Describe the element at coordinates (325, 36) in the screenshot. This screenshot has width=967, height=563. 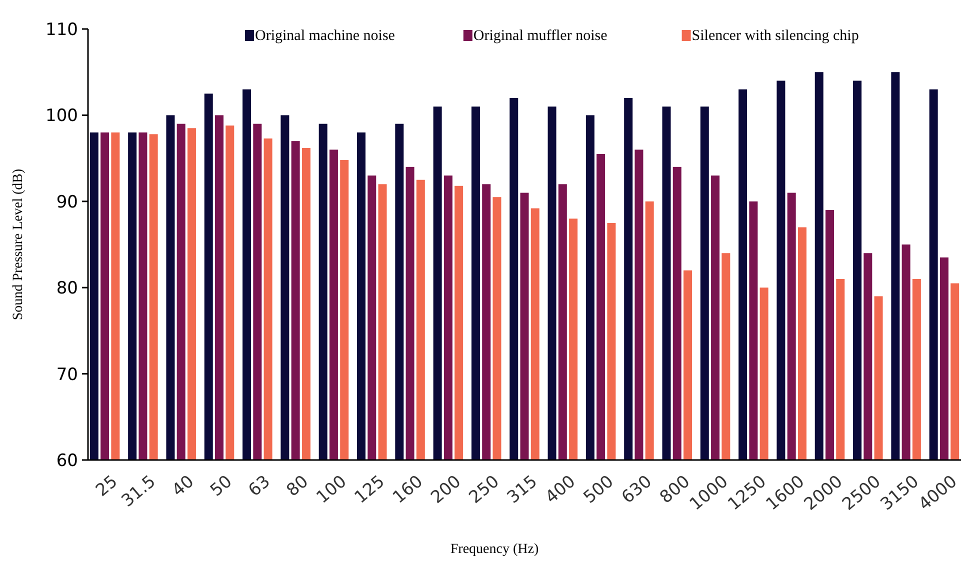
I see `legend-label: Original machine noise` at that location.